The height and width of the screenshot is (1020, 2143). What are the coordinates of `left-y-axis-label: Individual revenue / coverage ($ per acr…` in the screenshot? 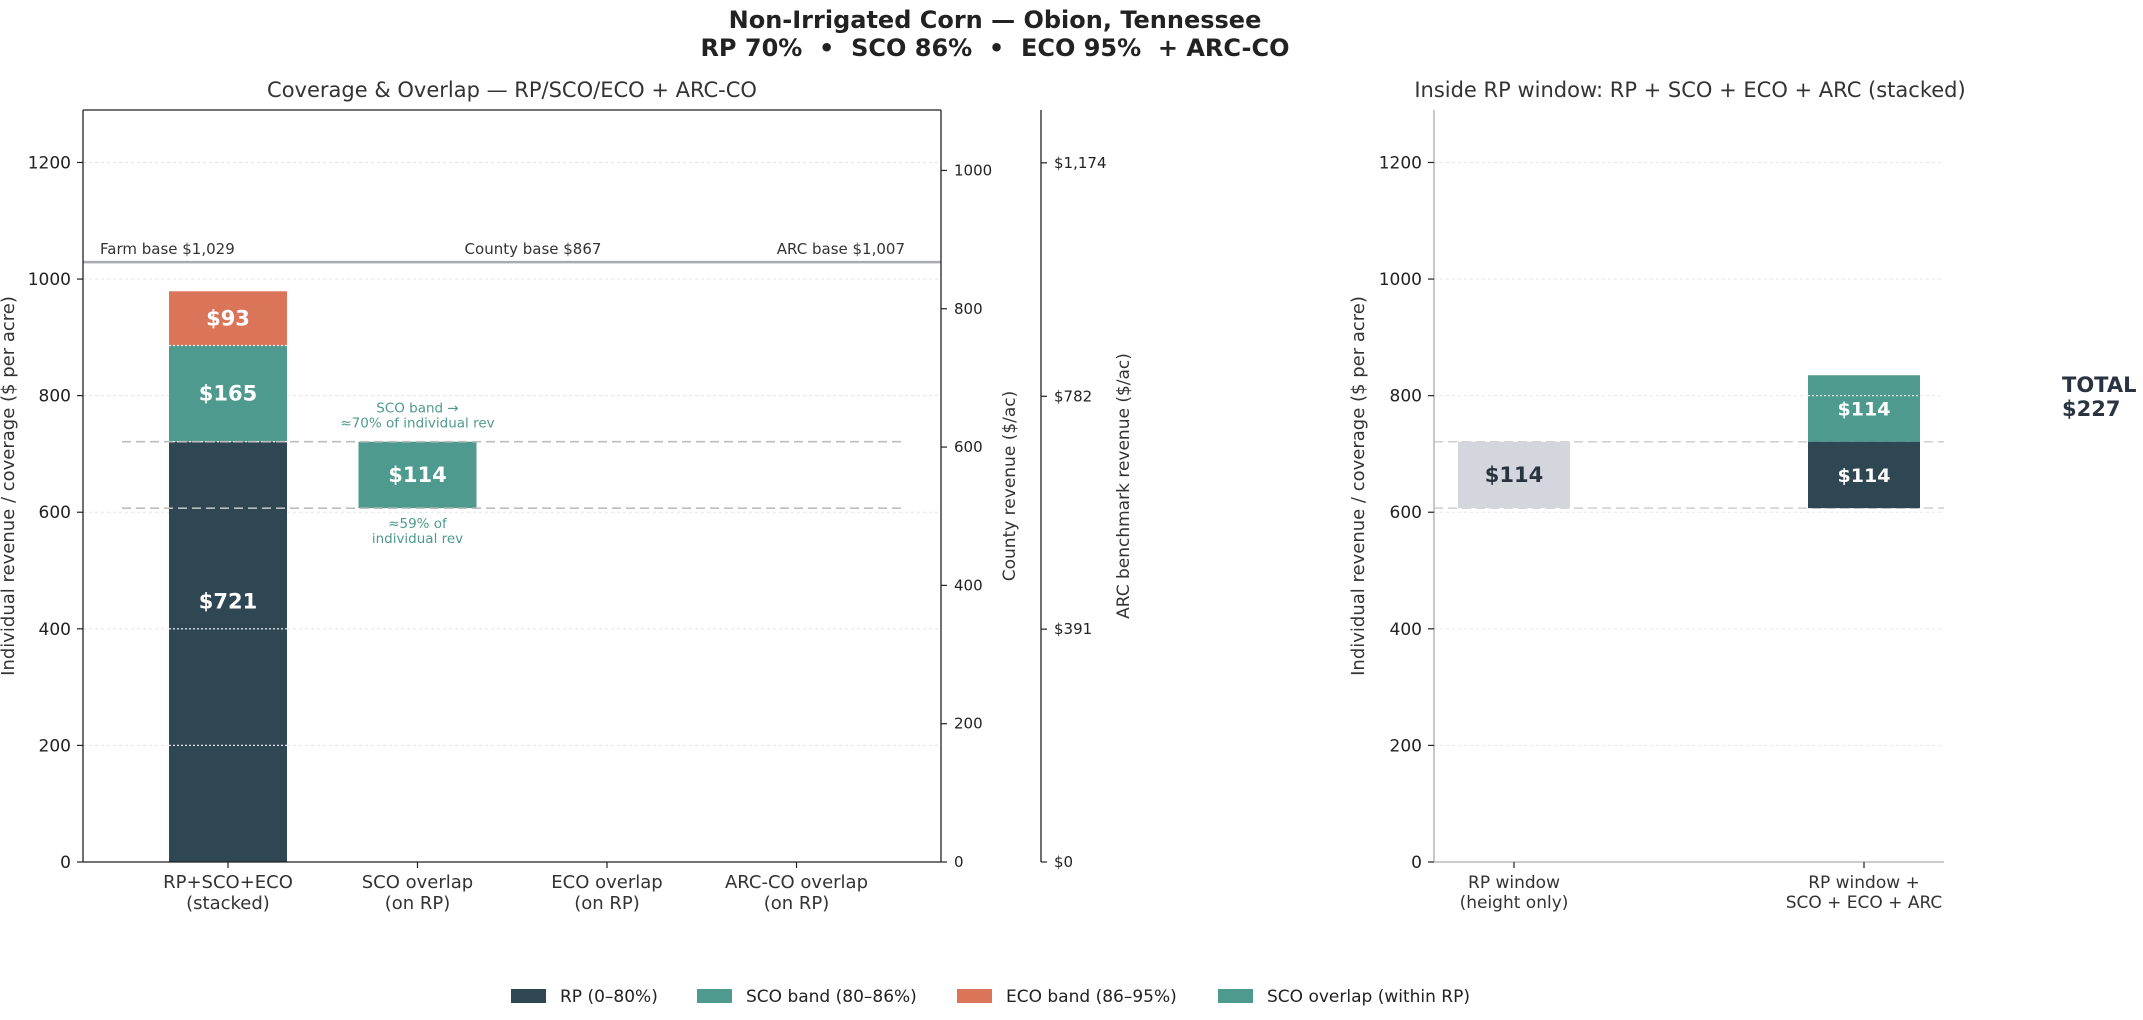 It's located at (9, 486).